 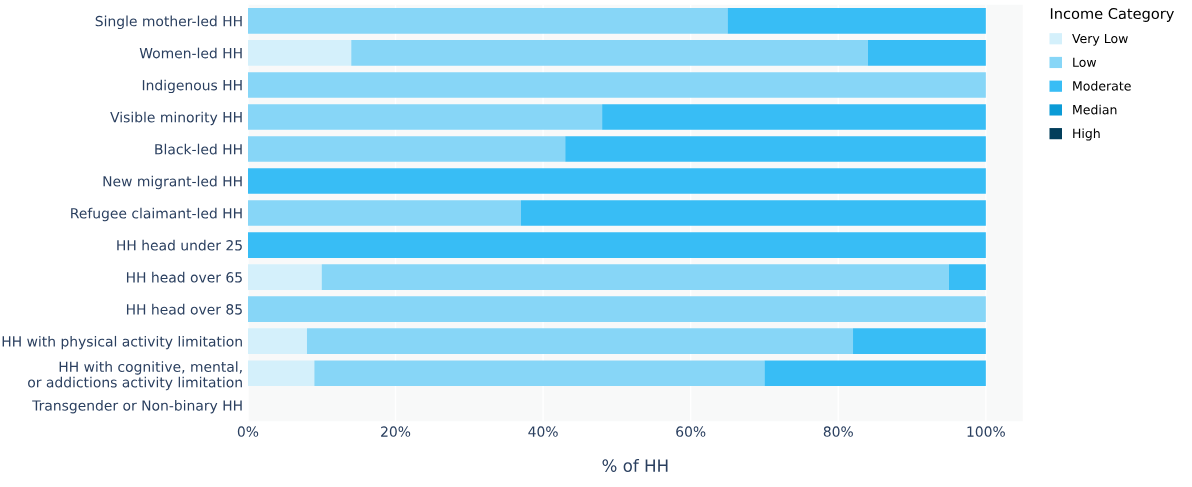 What do you see at coordinates (396, 431) in the screenshot?
I see `x-tick-label: 20%` at bounding box center [396, 431].